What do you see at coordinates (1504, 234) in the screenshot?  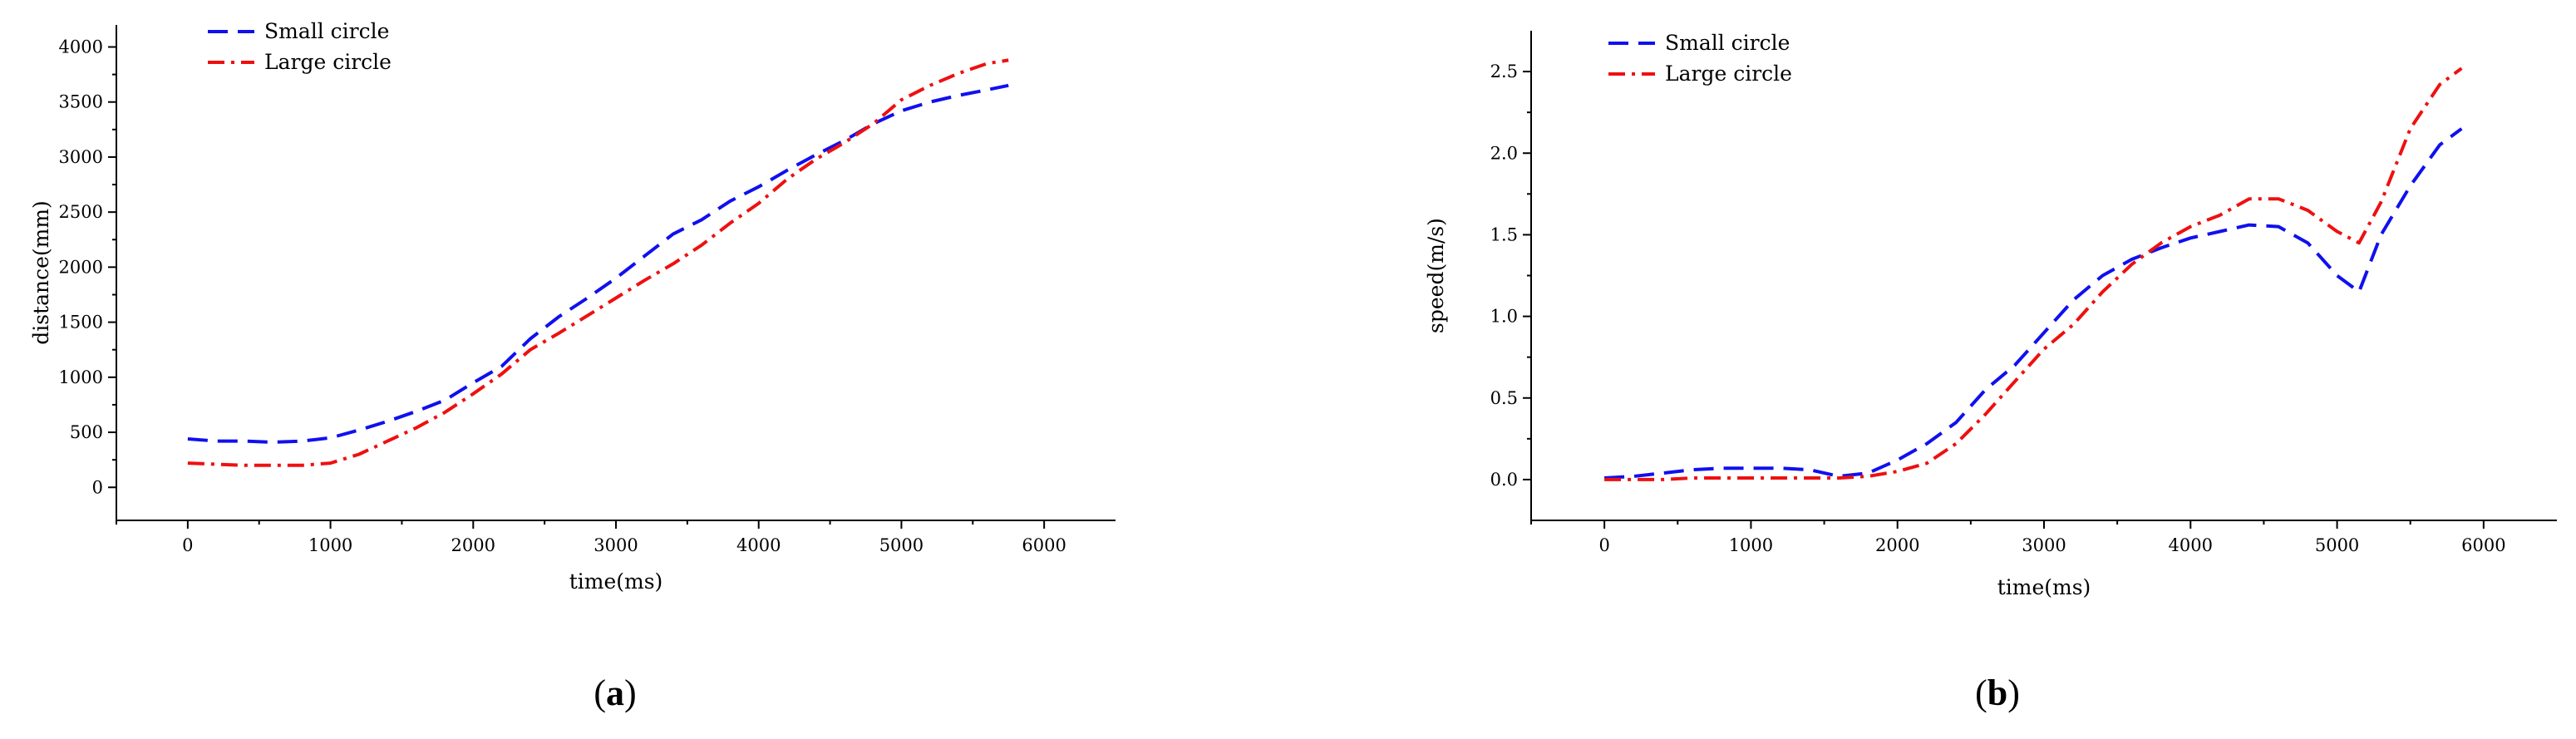 I see `y-tick-label: 1.5` at bounding box center [1504, 234].